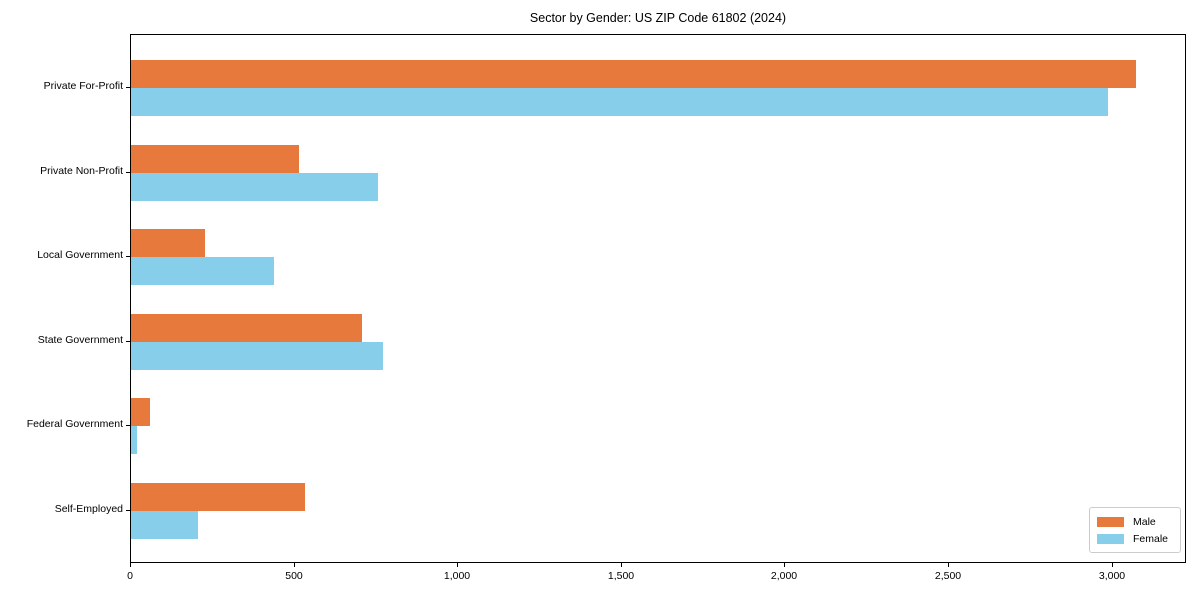  What do you see at coordinates (218, 497) in the screenshot?
I see `bar-male-self-employed` at bounding box center [218, 497].